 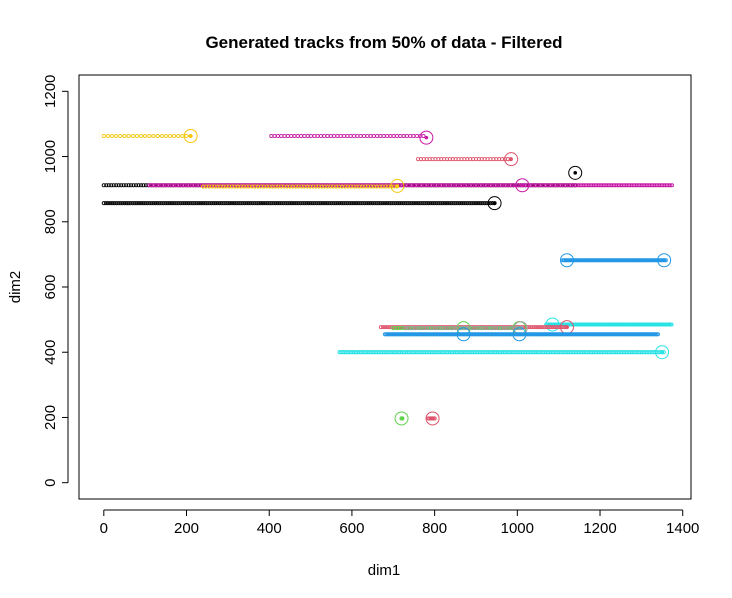 I want to click on track-series, so click(x=521, y=334).